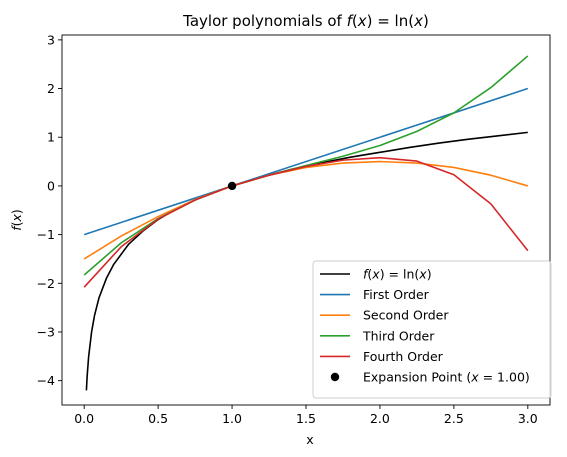  I want to click on legend-label-0: f(x) = ln(x), so click(397, 274).